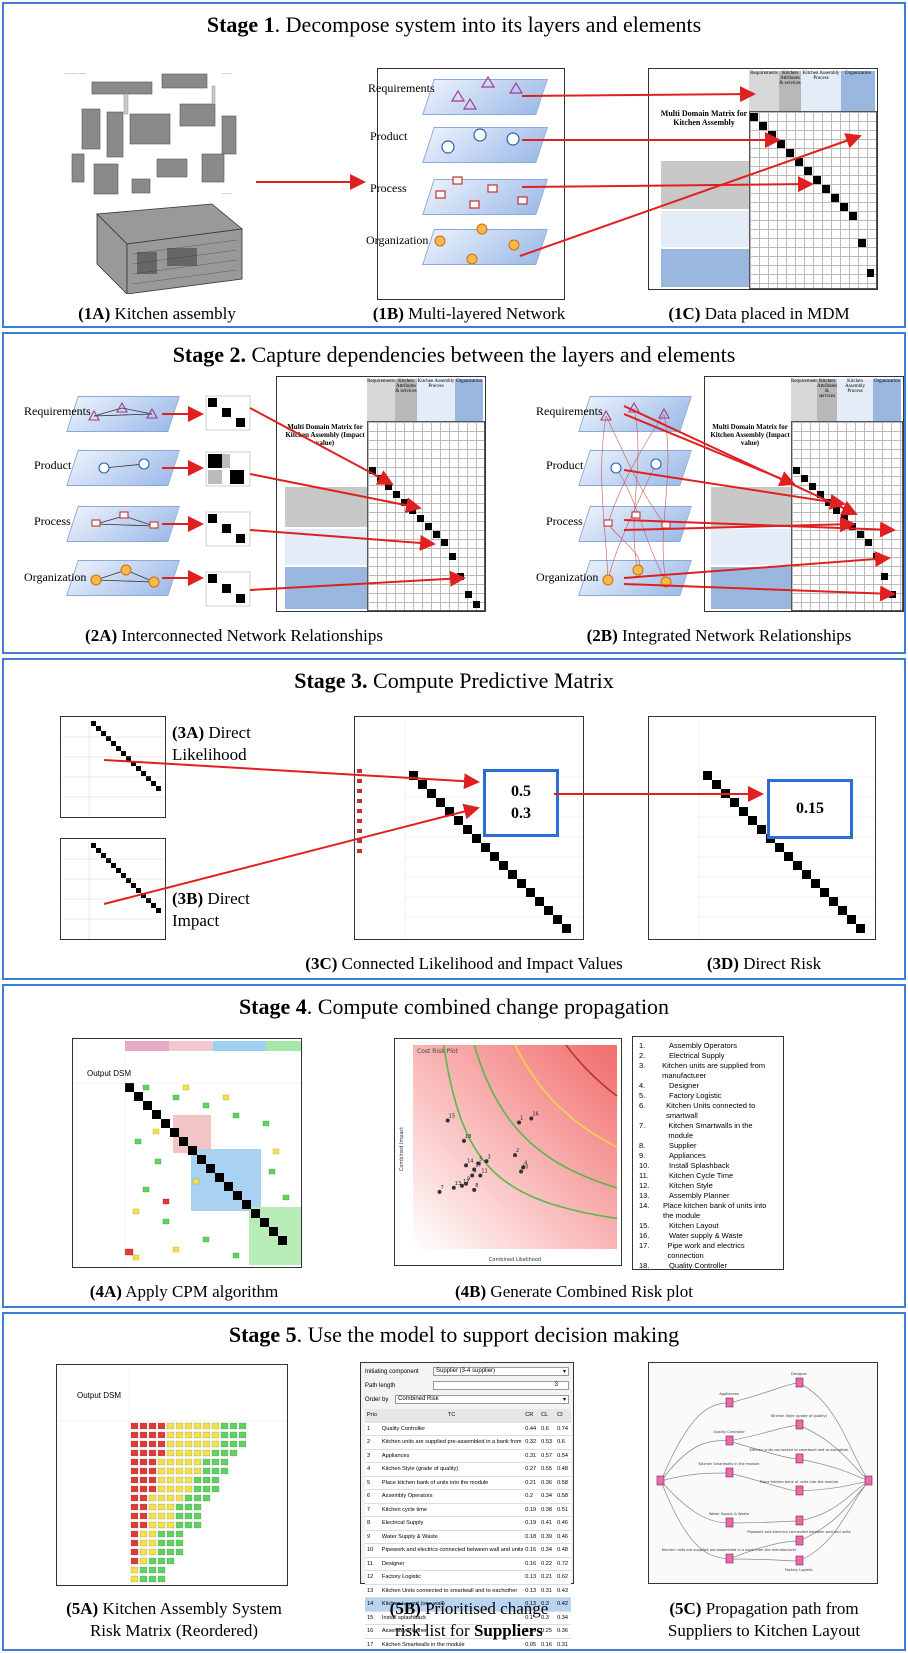 The height and width of the screenshot is (1653, 908). What do you see at coordinates (729, 1464) in the screenshot?
I see `path-node-smartwalls: Kitchen Smartwalls in the module` at bounding box center [729, 1464].